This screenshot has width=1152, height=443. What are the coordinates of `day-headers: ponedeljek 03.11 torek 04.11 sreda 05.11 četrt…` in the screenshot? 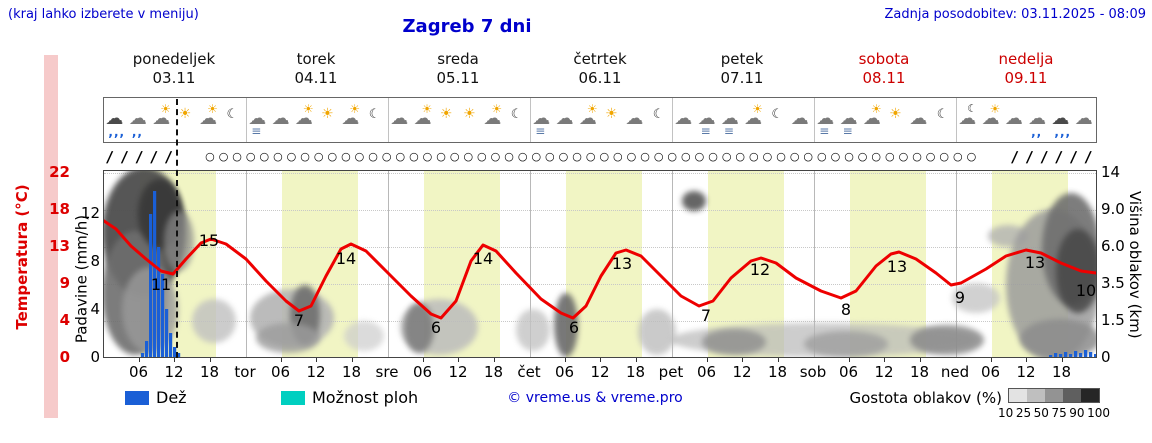 It's located at (600, 71).